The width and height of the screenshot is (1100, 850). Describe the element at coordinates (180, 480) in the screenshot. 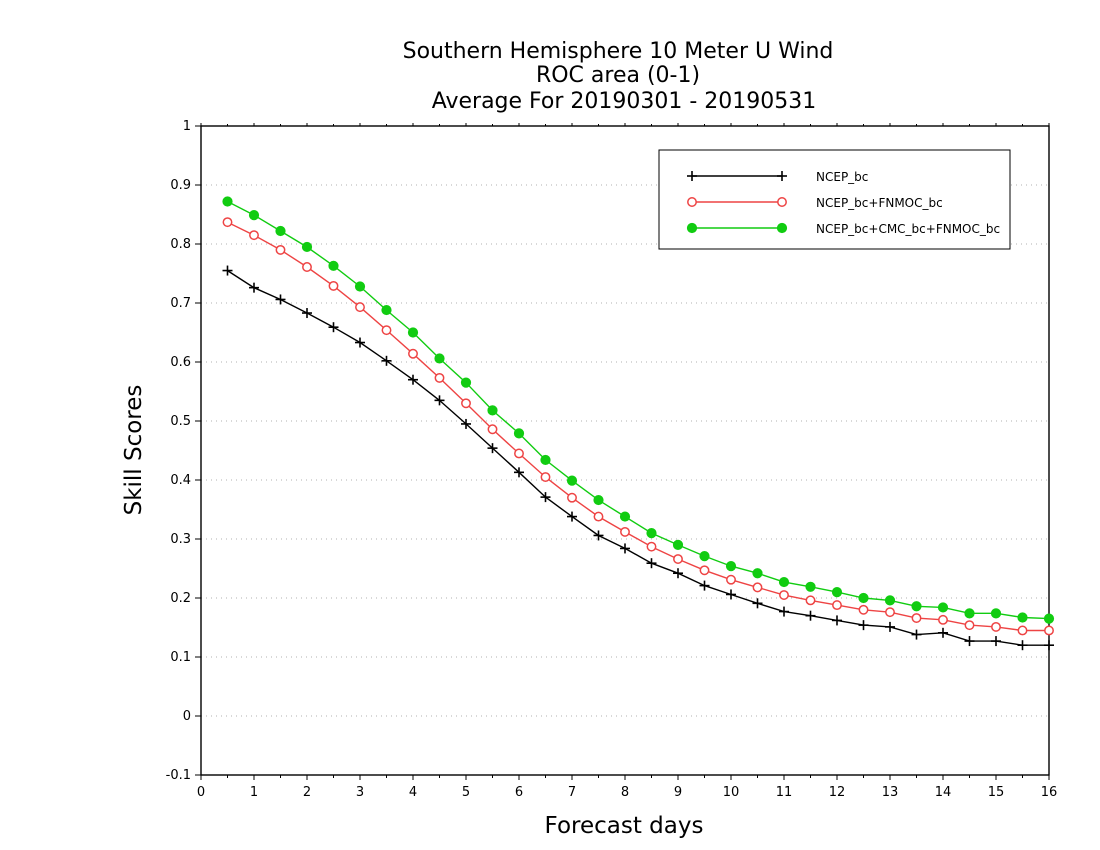

I see `y-tick-label: 0.4` at that location.